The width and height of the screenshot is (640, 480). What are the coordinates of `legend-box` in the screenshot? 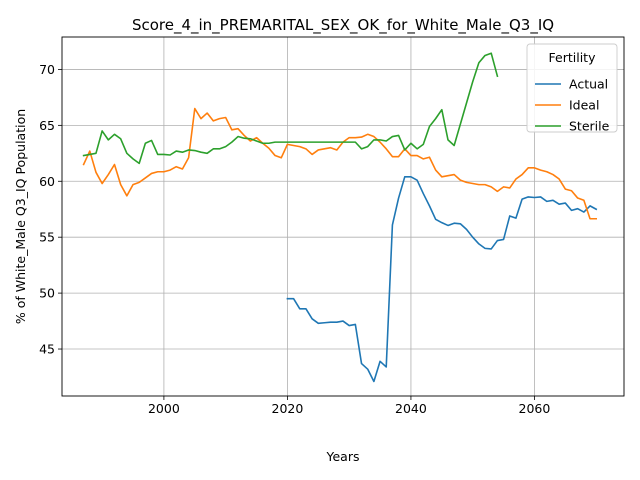 It's located at (572, 88).